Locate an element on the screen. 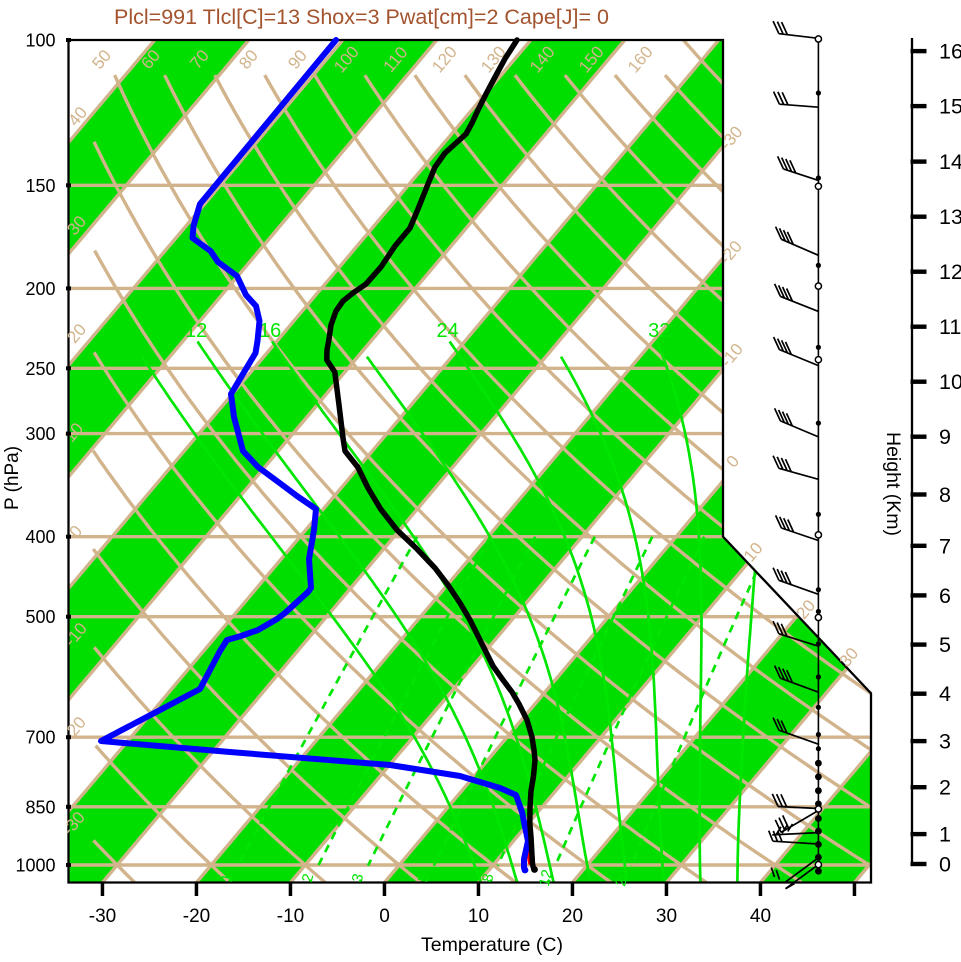  svg-text: 6 is located at coordinates (945, 596).